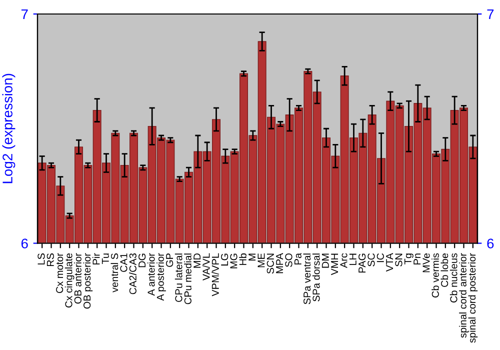 The width and height of the screenshot is (500, 350). Describe the element at coordinates (9, 129) in the screenshot. I see `y-axis-title: Log2 (expression)` at that location.